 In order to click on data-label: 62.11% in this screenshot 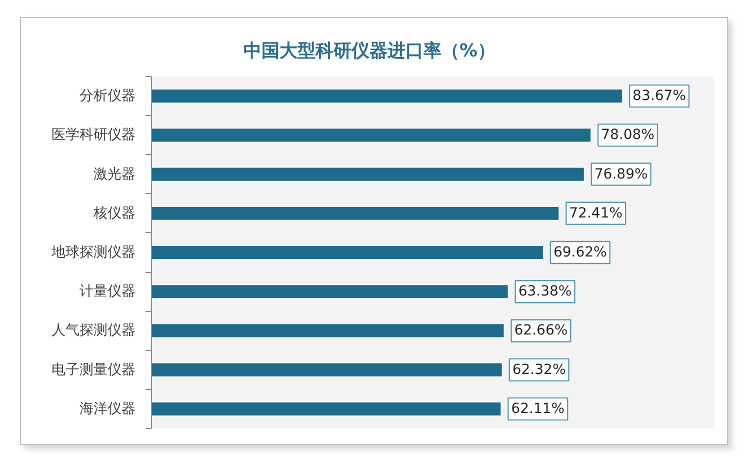, I will do `click(538, 408)`.